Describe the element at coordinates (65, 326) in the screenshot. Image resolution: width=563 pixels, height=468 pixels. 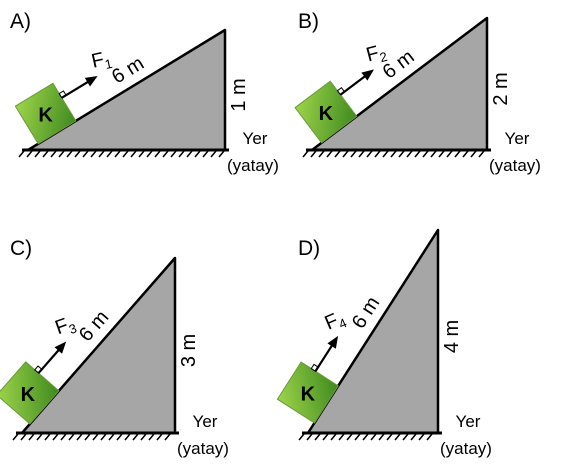
I see `force-label: F3` at that location.